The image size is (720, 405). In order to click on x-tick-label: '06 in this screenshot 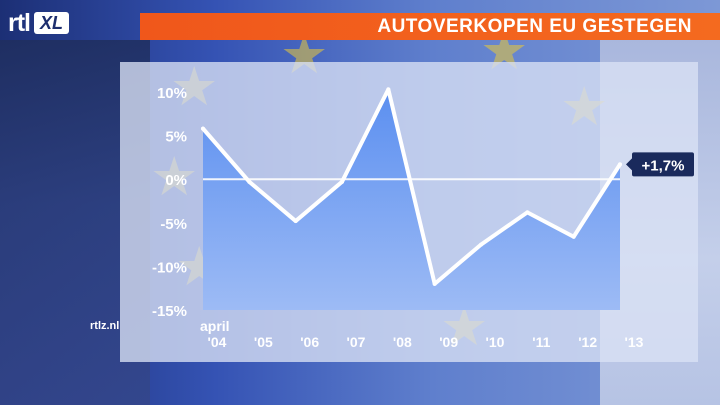, I will do `click(309, 342)`.